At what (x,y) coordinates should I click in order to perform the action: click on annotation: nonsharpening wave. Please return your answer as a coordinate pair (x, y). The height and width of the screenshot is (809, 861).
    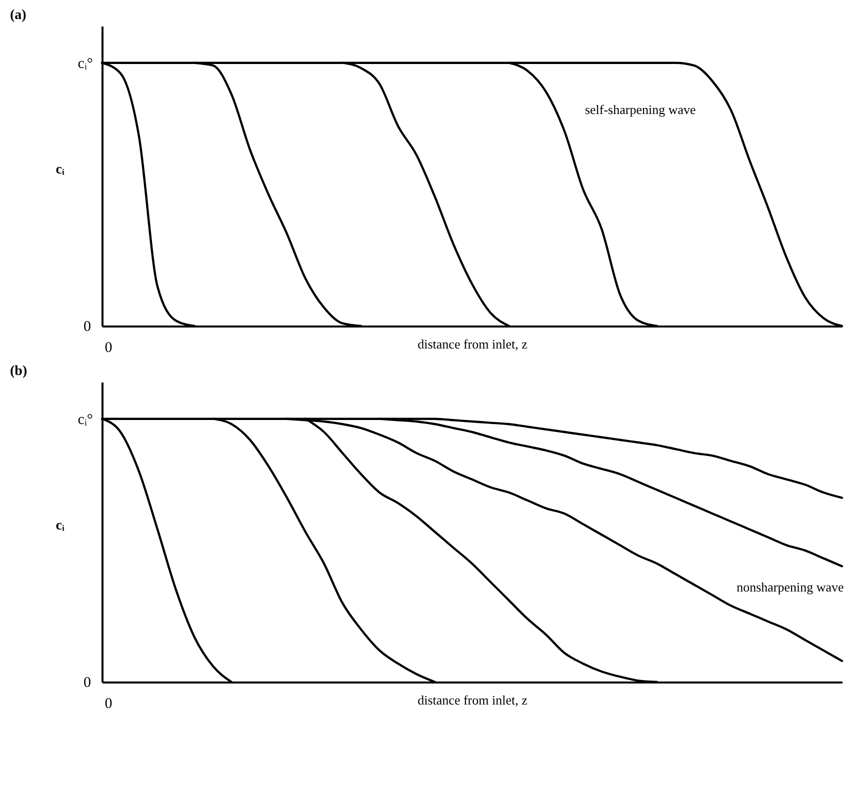
    Looking at the image, I should click on (790, 586).